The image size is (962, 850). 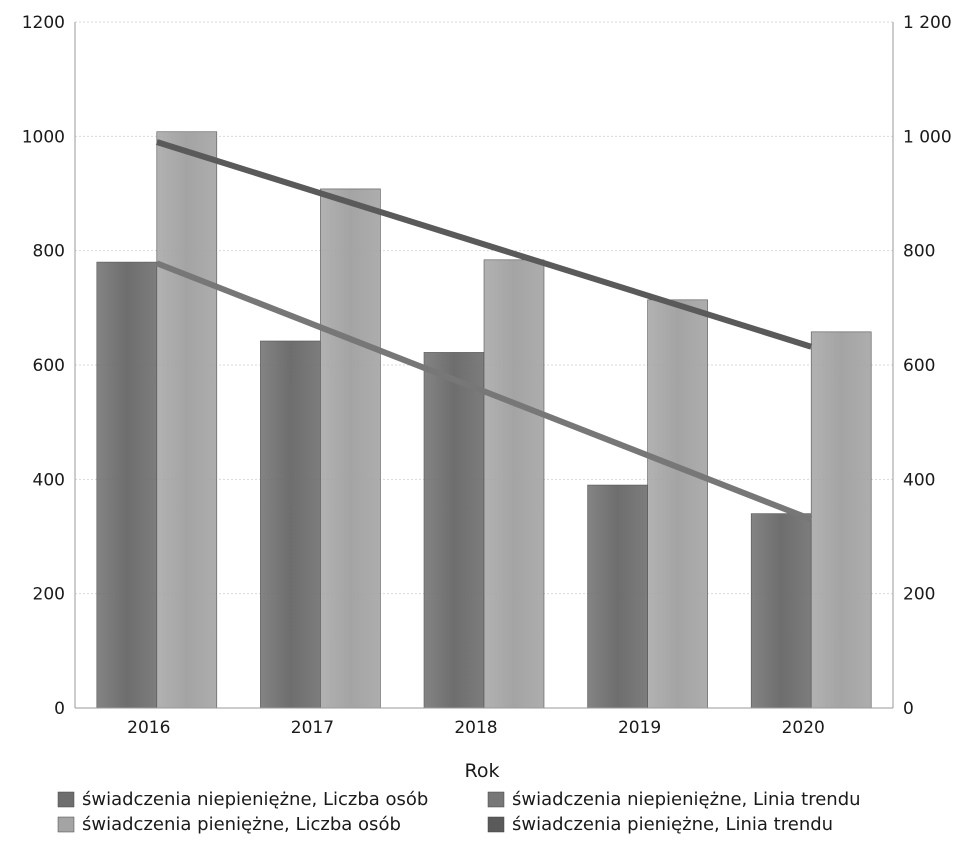 What do you see at coordinates (290, 524) in the screenshot?
I see `bar-niepieniezne-2017` at bounding box center [290, 524].